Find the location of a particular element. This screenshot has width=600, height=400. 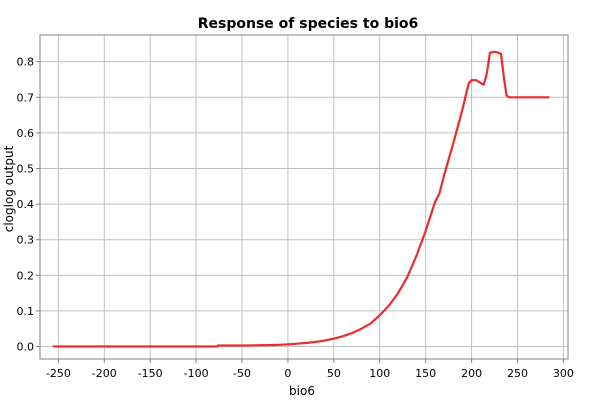

x-tick-label: 200 is located at coordinates (471, 373).